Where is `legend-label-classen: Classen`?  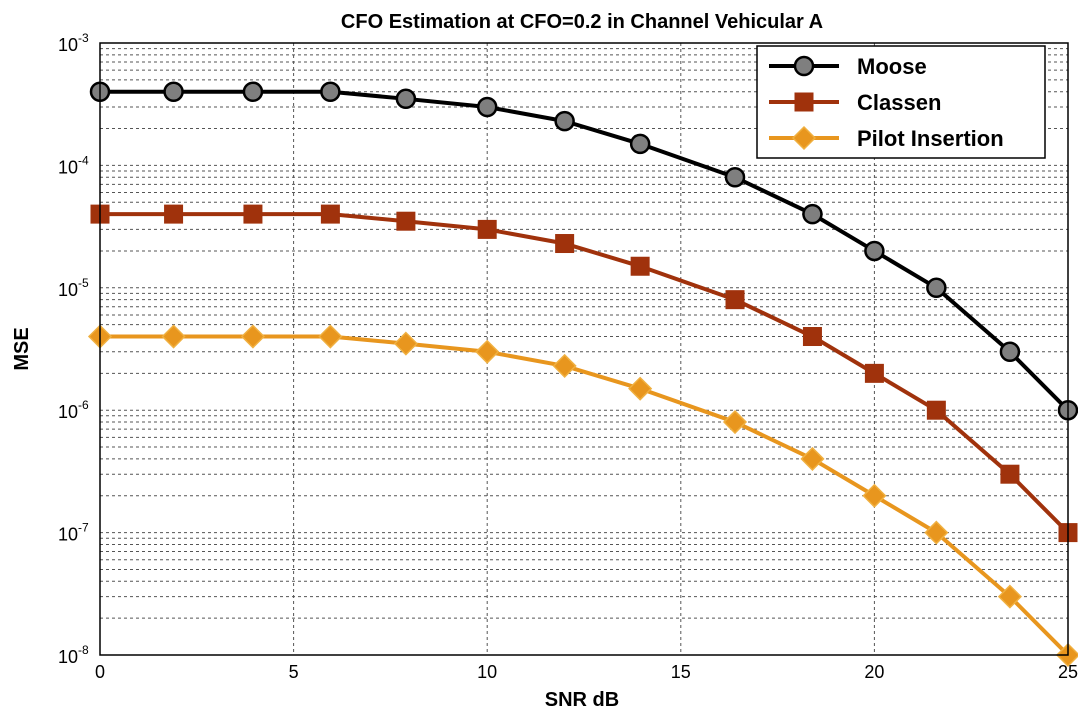
legend-label-classen: Classen is located at coordinates (899, 102).